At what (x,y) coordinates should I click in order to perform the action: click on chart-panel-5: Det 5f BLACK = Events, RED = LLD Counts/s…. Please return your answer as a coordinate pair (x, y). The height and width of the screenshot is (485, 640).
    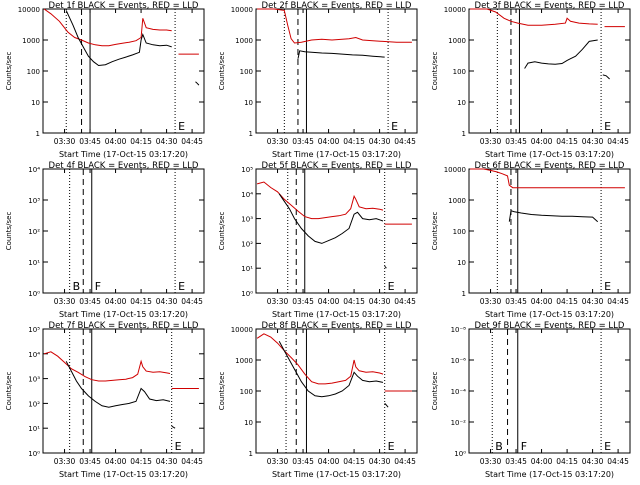
    Looking at the image, I should click on (318, 240).